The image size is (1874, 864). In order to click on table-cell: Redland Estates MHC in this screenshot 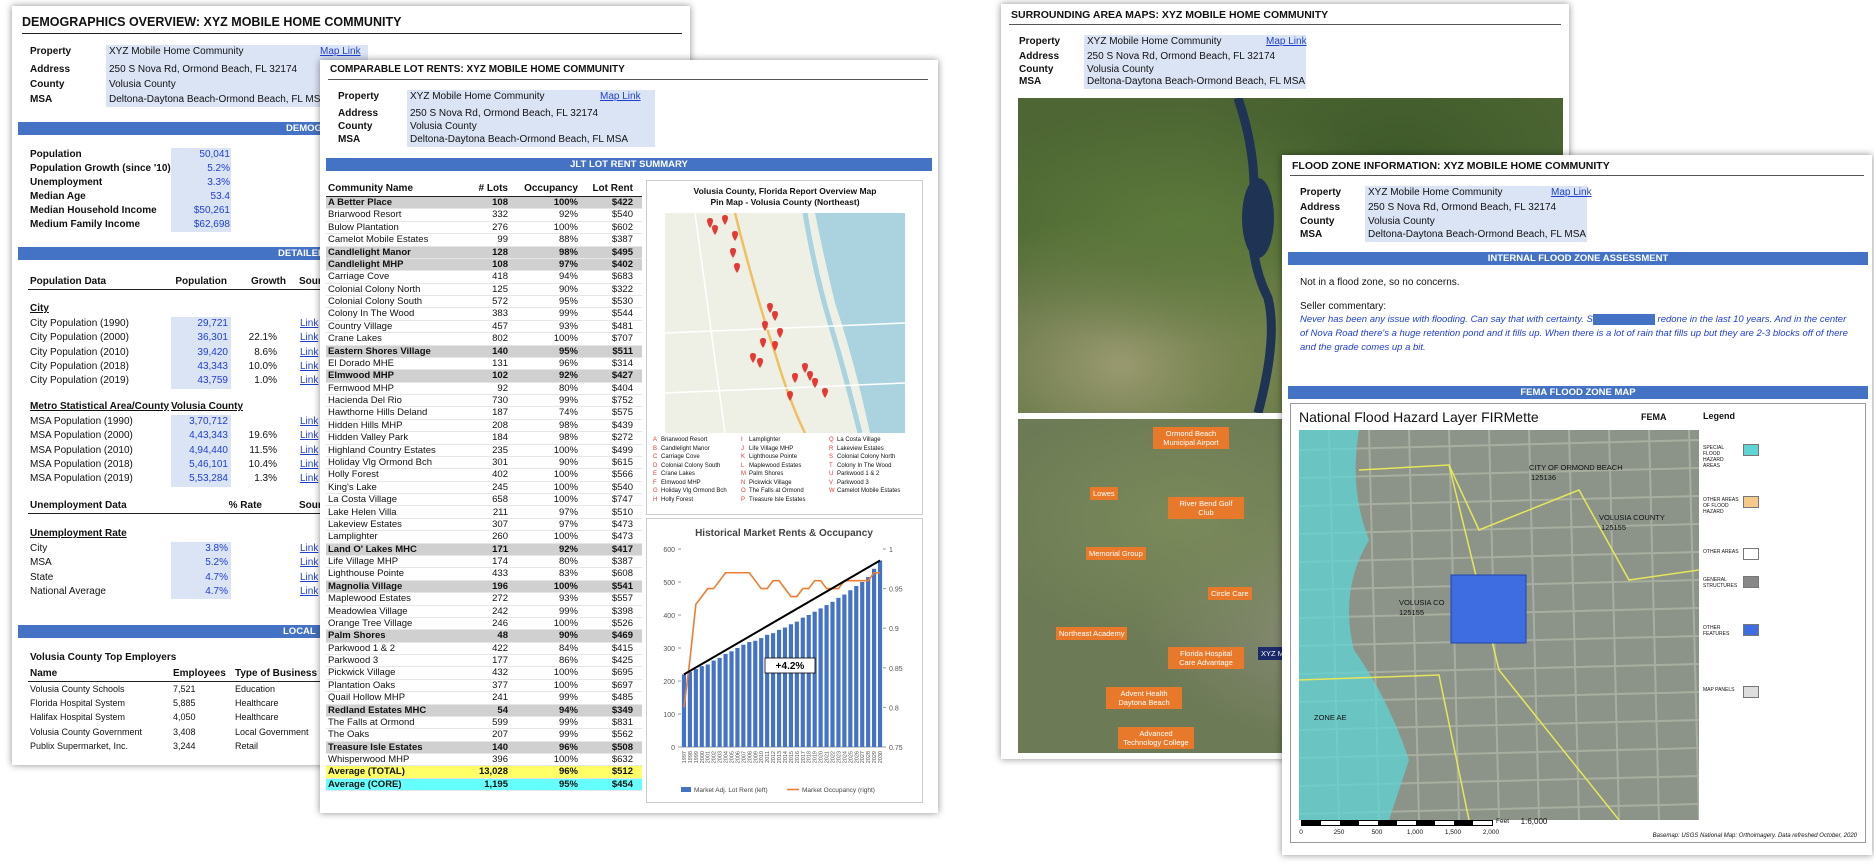, I will do `click(377, 710)`.